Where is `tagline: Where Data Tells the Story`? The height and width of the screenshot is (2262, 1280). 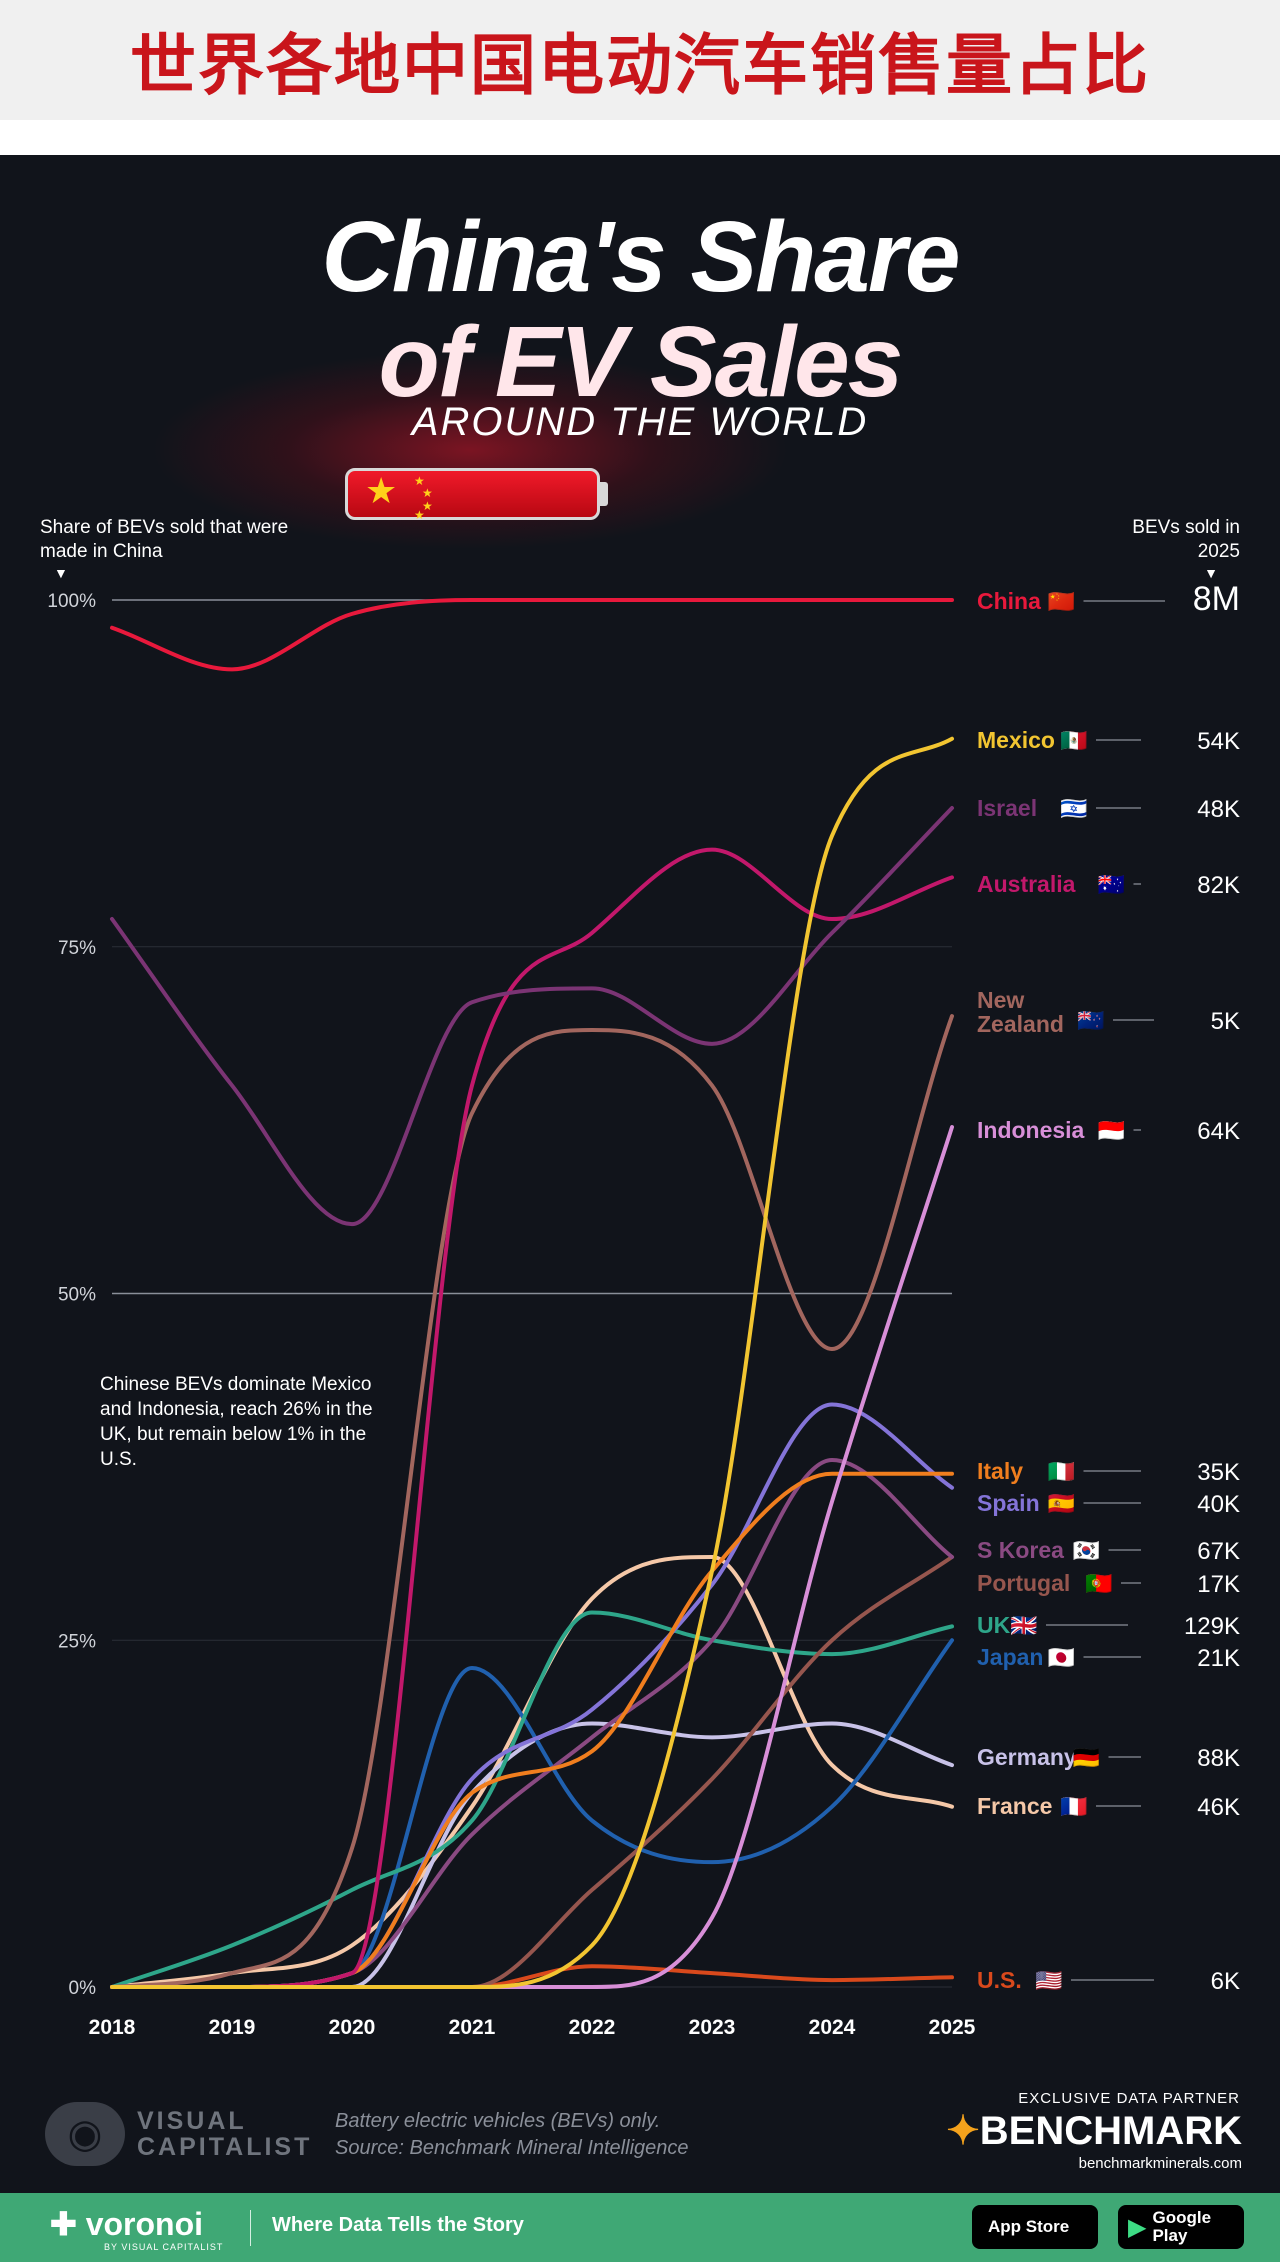 tagline: Where Data Tells the Story is located at coordinates (398, 2225).